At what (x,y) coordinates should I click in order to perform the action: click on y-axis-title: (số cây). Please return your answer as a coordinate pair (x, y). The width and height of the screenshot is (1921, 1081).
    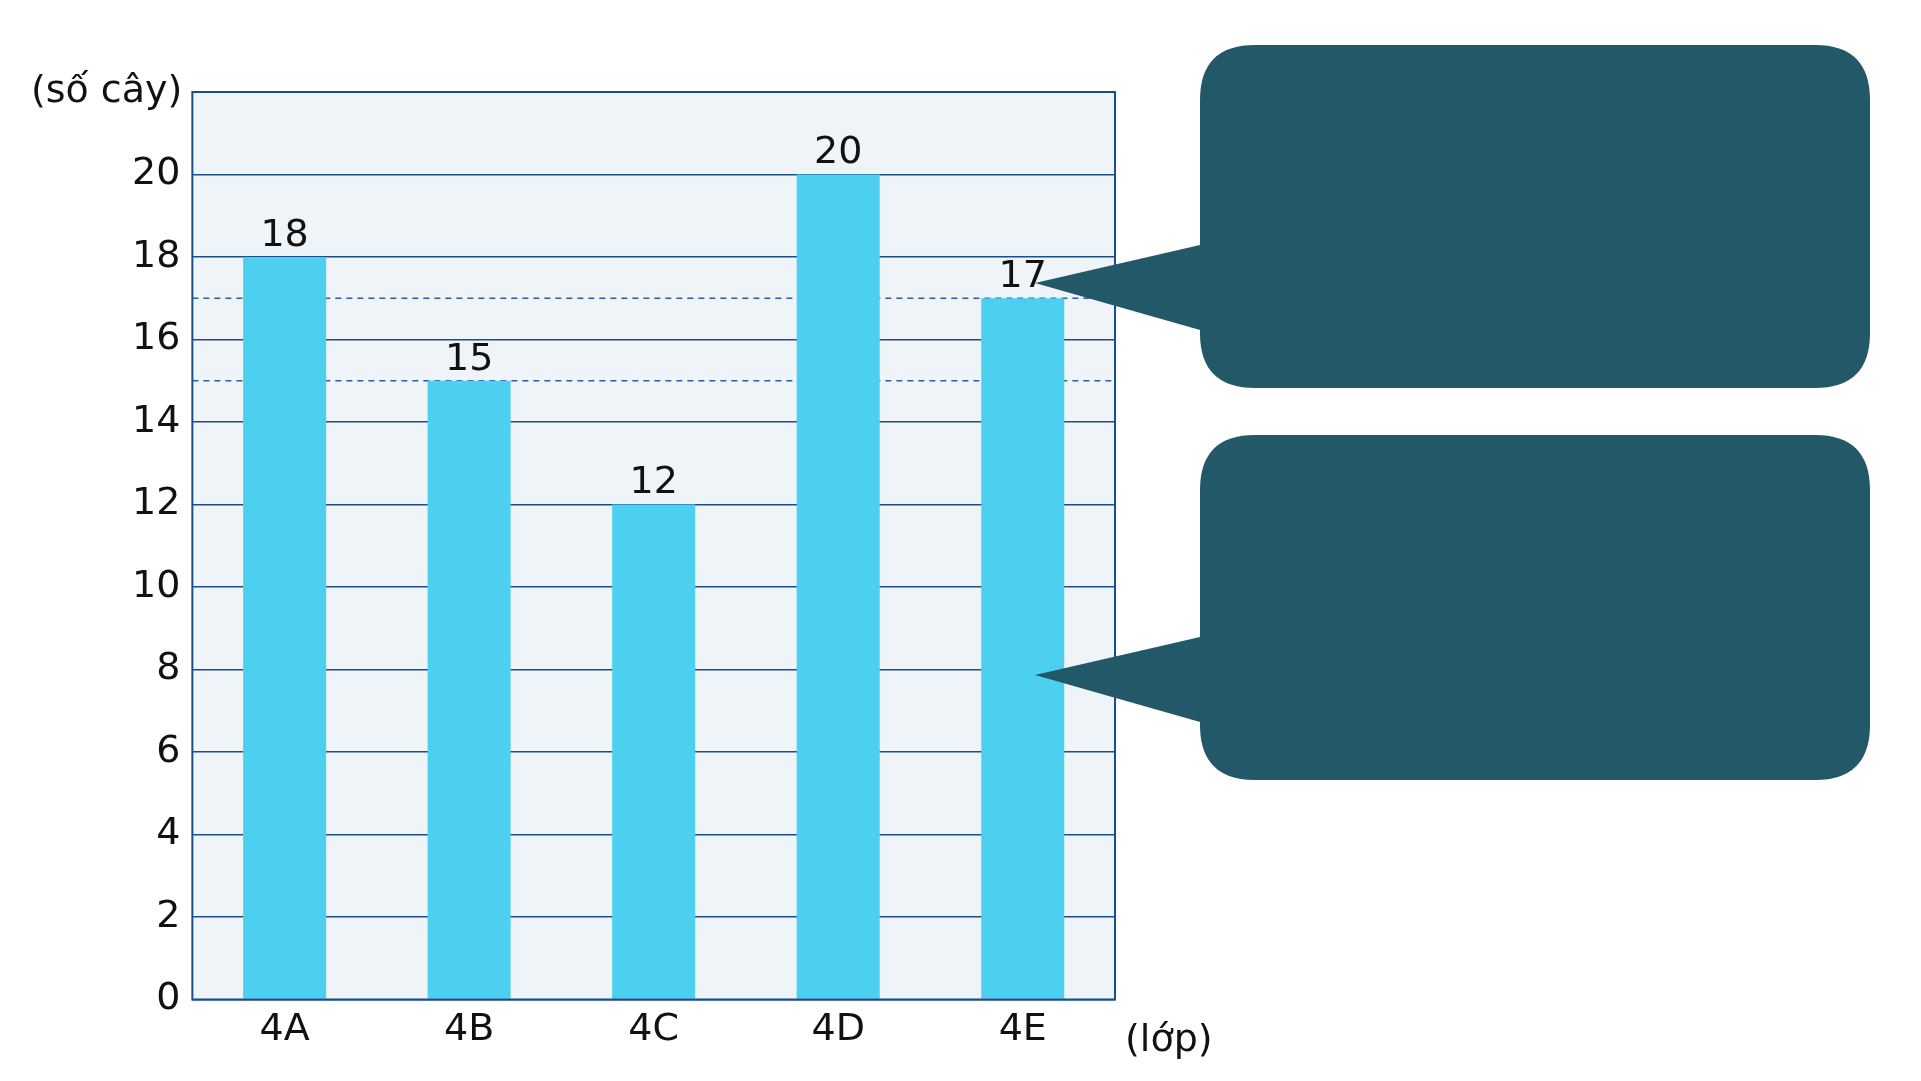
    Looking at the image, I should click on (106, 88).